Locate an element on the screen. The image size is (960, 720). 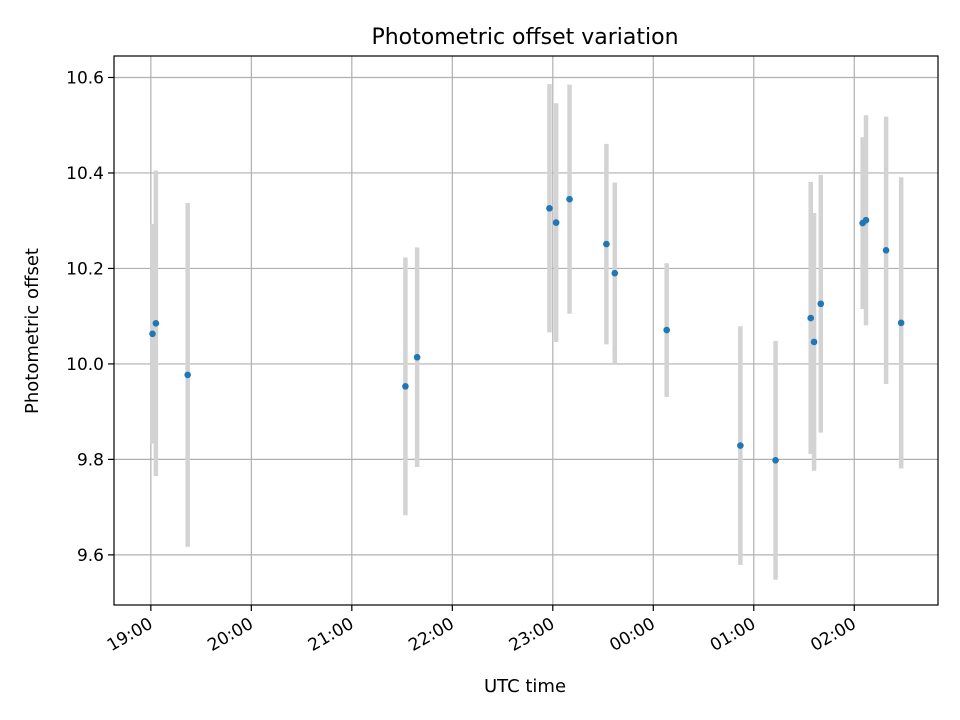
y-axis-ticks: 9.6 9.8 10.0 10.2 10.4 10.6 is located at coordinates (90, 317).